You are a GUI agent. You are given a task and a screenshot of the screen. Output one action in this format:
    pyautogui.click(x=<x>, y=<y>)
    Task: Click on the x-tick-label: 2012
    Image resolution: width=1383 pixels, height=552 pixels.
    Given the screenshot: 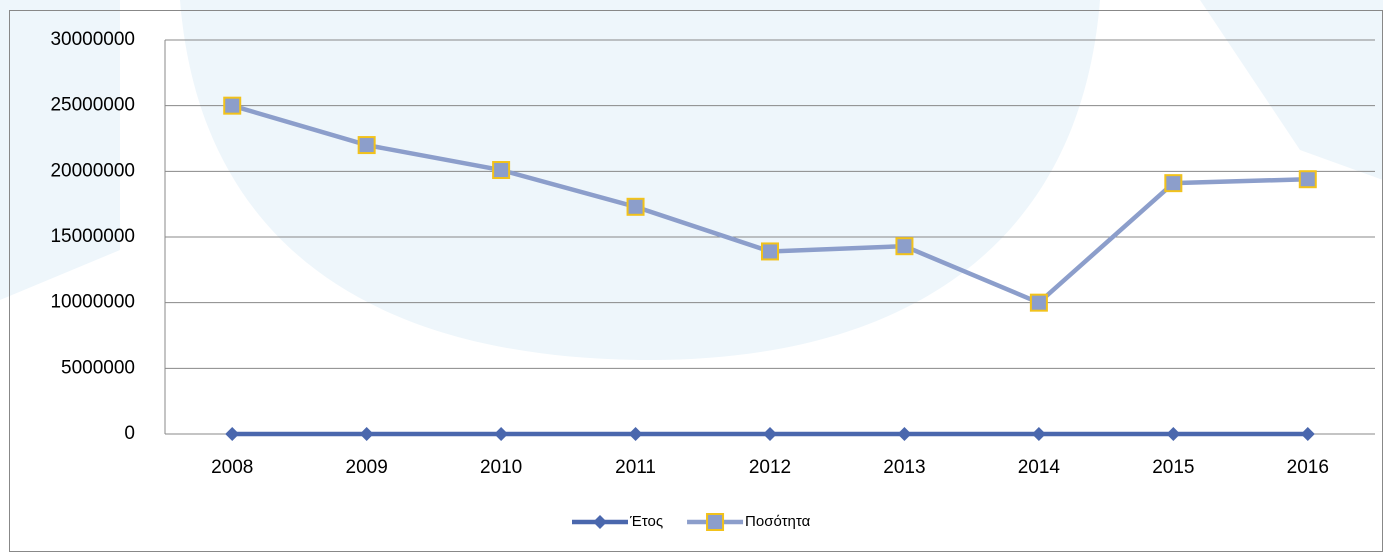 What is the action you would take?
    pyautogui.click(x=770, y=467)
    